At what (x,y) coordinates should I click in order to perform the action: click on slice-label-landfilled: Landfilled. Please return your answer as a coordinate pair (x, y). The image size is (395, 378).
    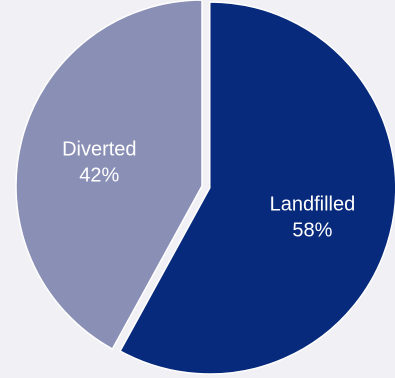
    Looking at the image, I should click on (313, 204).